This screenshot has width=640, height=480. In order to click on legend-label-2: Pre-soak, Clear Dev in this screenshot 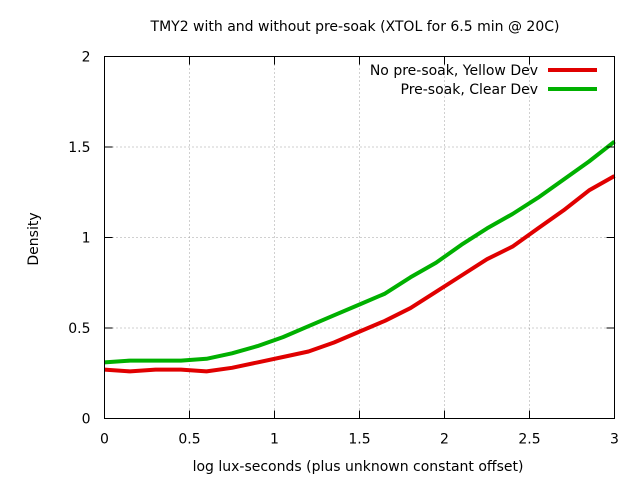, I will do `click(470, 90)`.